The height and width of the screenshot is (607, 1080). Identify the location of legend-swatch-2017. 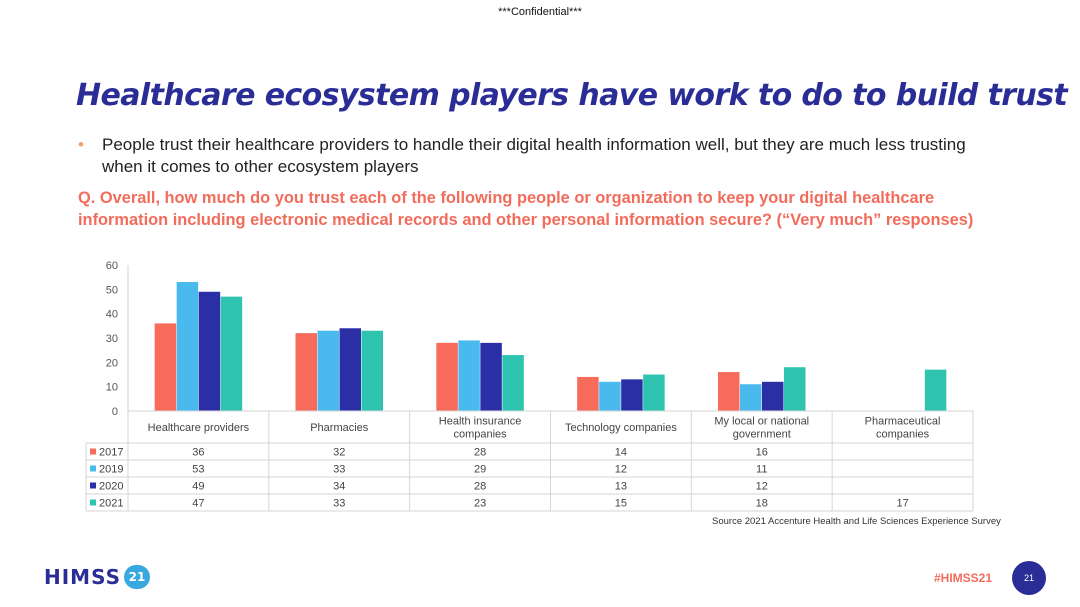
(93, 451).